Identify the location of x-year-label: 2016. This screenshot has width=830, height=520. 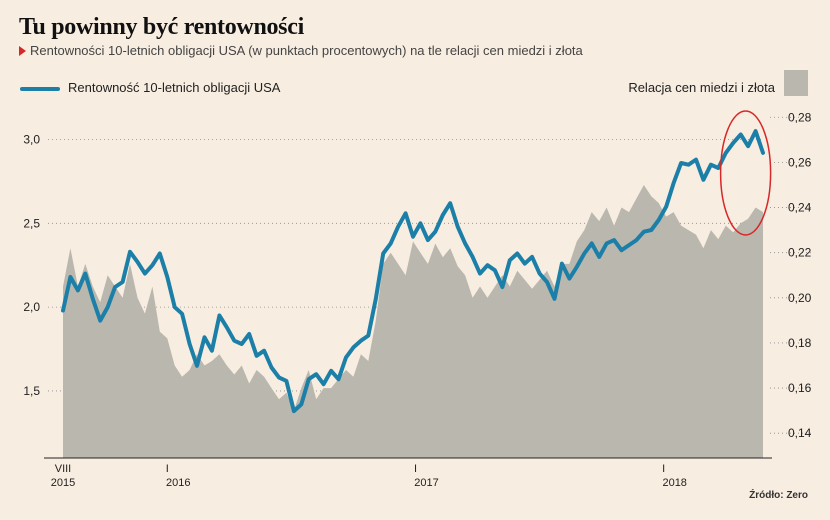
(178, 483).